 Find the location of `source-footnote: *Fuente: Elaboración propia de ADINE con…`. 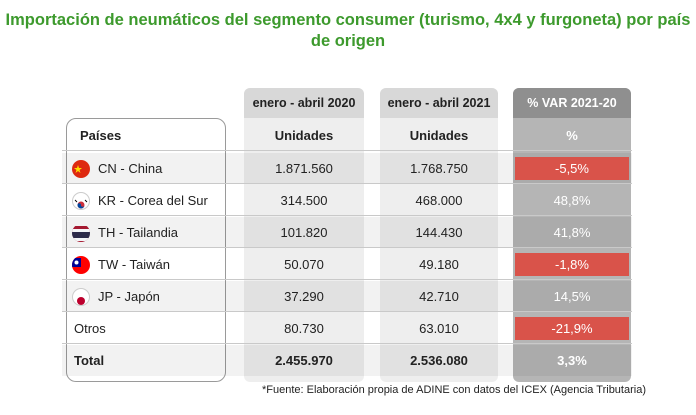

source-footnote: *Fuente: Elaboración propia de ADINE con… is located at coordinates (454, 390).